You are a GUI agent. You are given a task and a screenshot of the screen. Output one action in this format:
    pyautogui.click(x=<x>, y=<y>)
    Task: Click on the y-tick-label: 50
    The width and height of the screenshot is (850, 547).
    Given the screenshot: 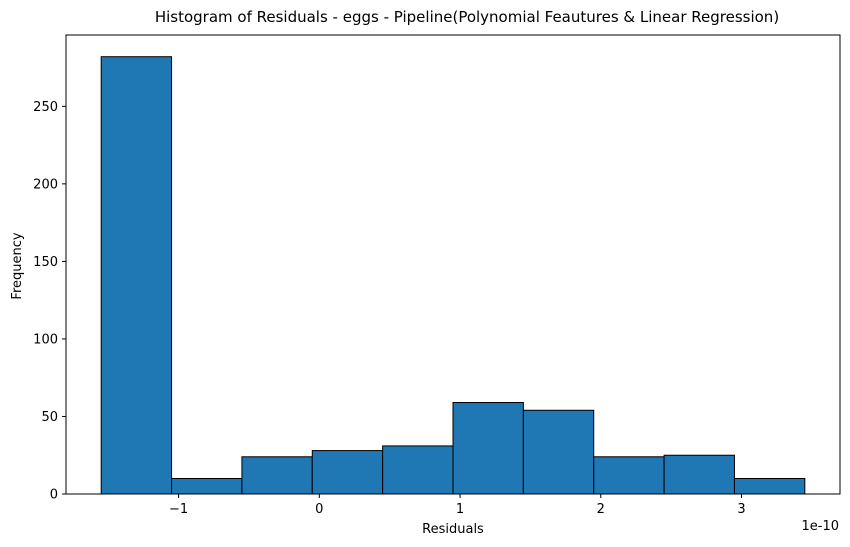 What is the action you would take?
    pyautogui.click(x=49, y=417)
    